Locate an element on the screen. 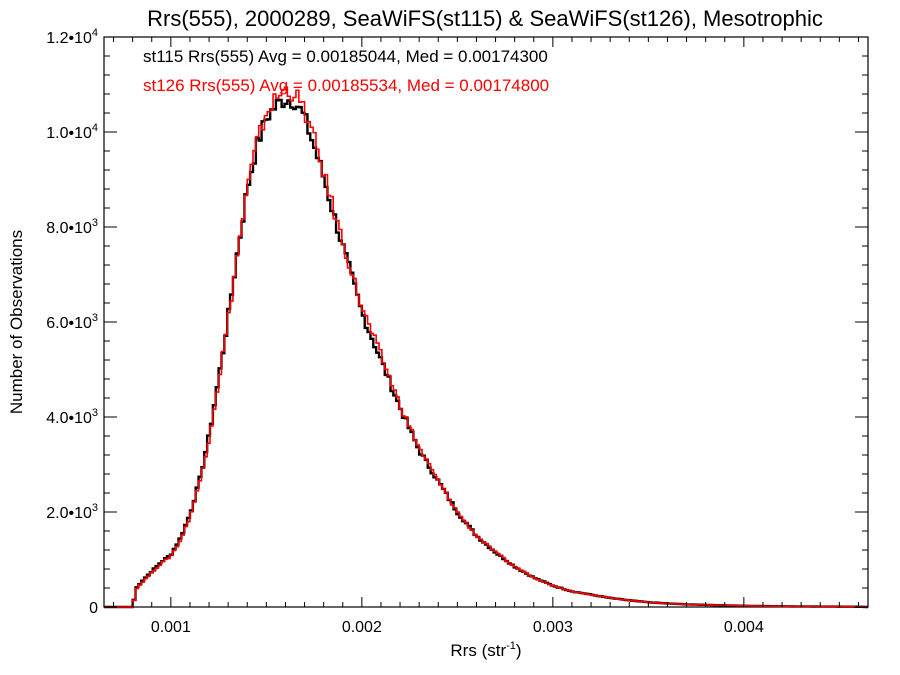 The width and height of the screenshot is (900, 675). y-tick-label: 1.2•104 is located at coordinates (72, 37).